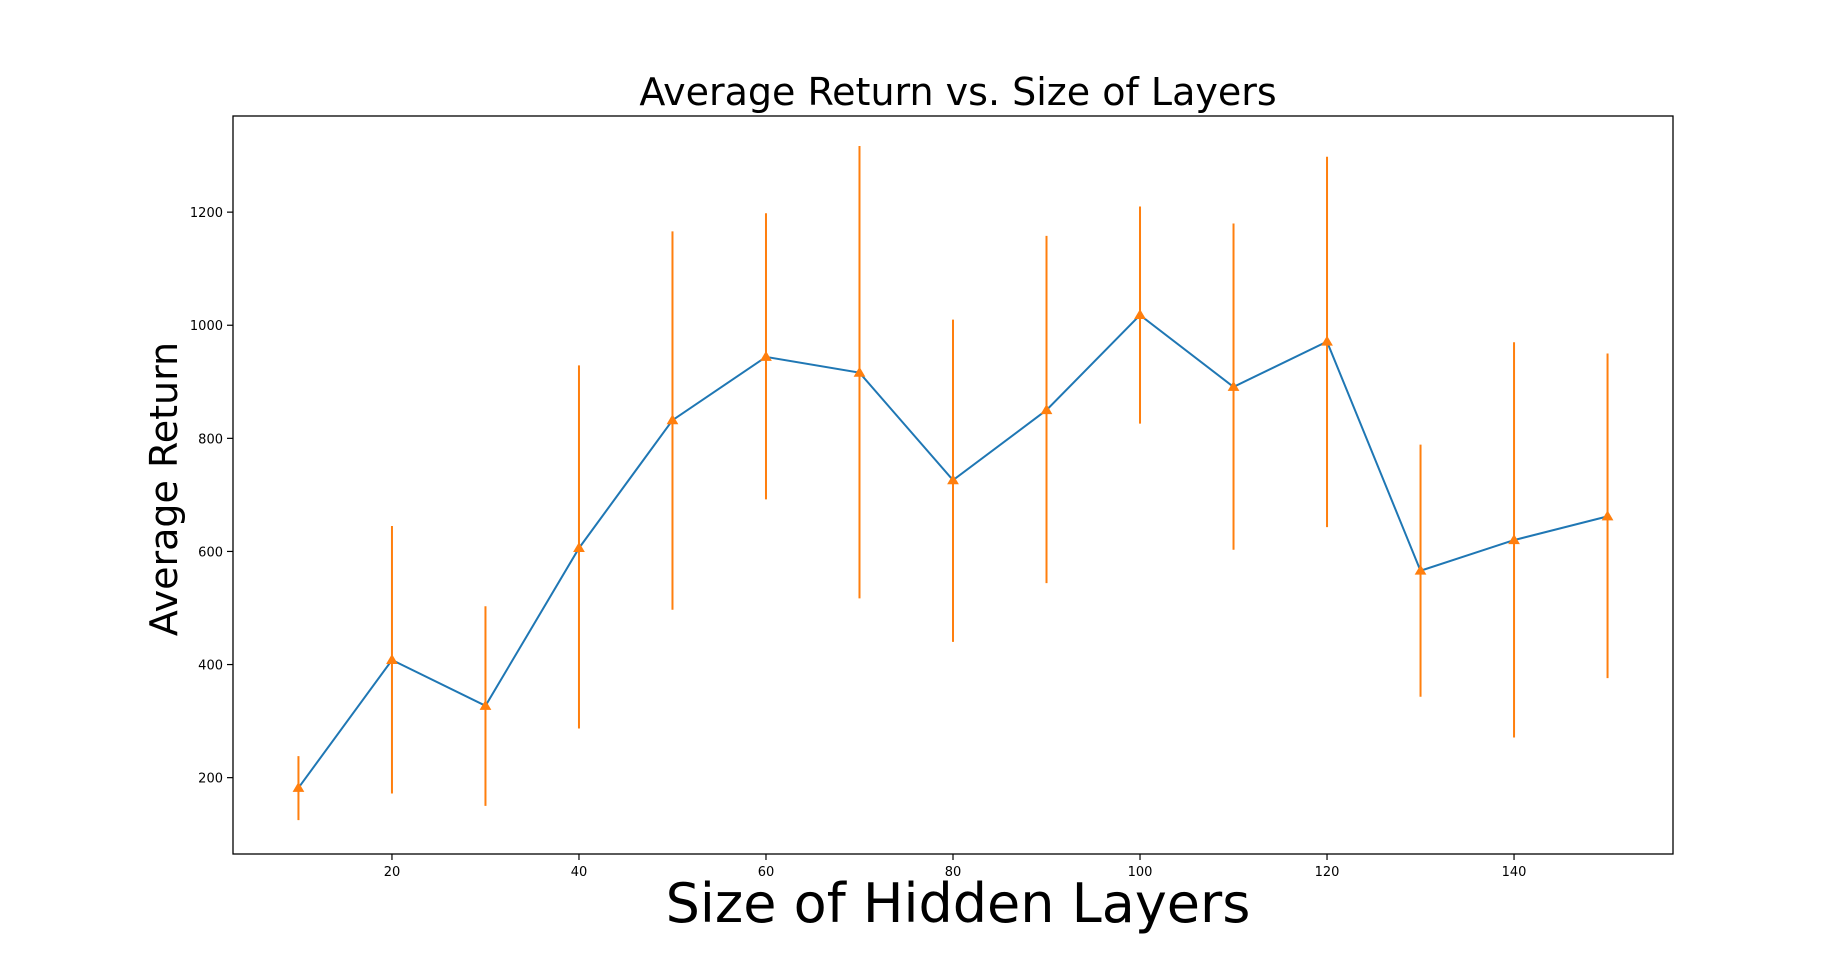 This screenshot has height=959, width=1848. Describe the element at coordinates (210, 779) in the screenshot. I see `y-tick-label: 200` at that location.